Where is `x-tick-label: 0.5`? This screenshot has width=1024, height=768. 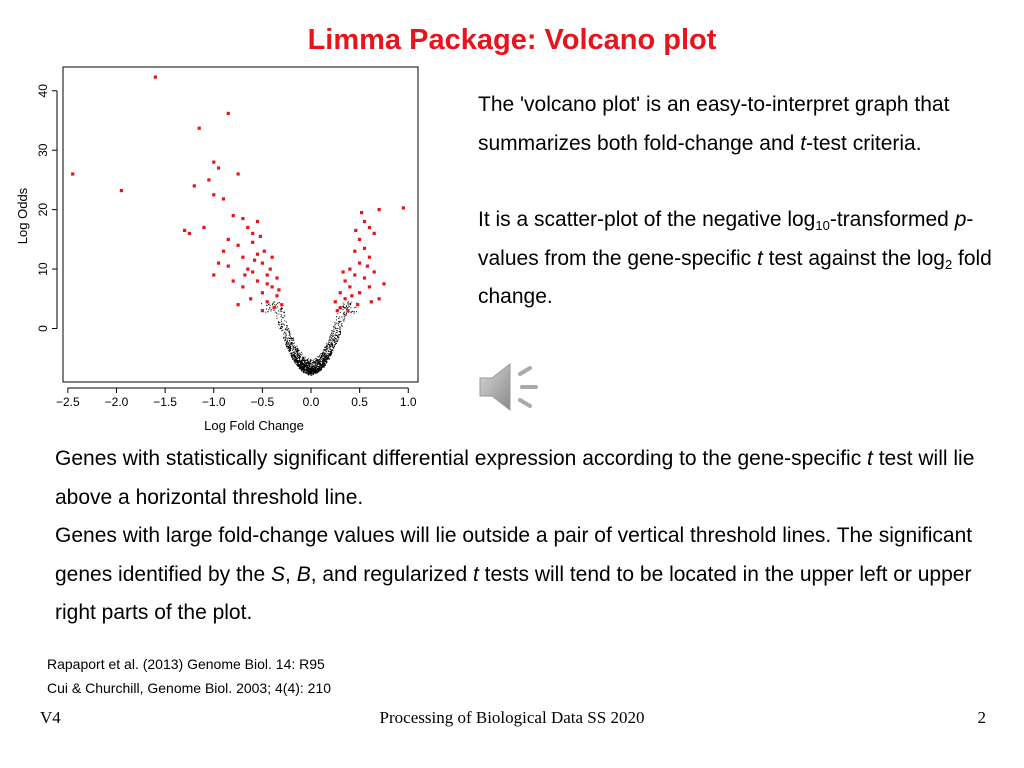
x-tick-label: 0.5 is located at coordinates (359, 402).